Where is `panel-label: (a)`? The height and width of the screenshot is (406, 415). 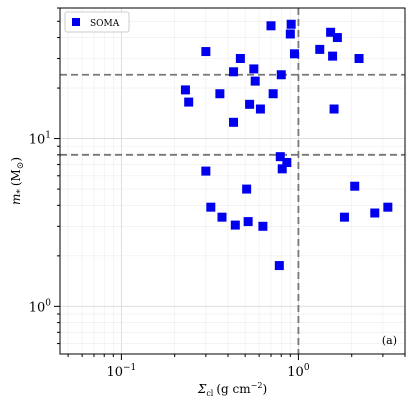
panel-label: (a) is located at coordinates (389, 340).